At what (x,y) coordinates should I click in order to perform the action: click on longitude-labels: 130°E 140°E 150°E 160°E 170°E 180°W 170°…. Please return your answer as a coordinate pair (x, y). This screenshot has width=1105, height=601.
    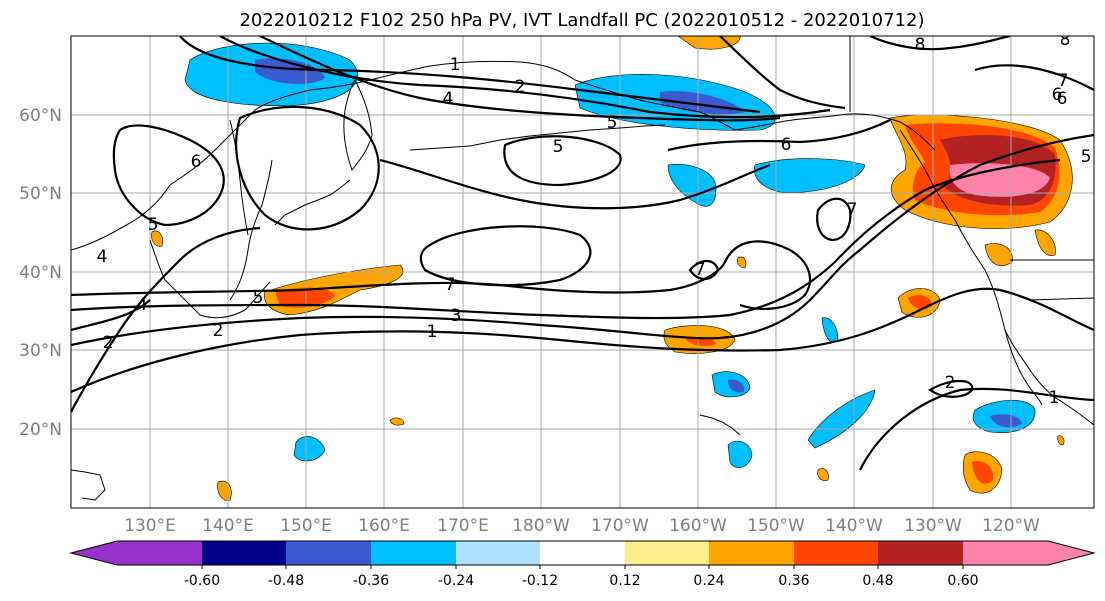
    Looking at the image, I should click on (582, 526).